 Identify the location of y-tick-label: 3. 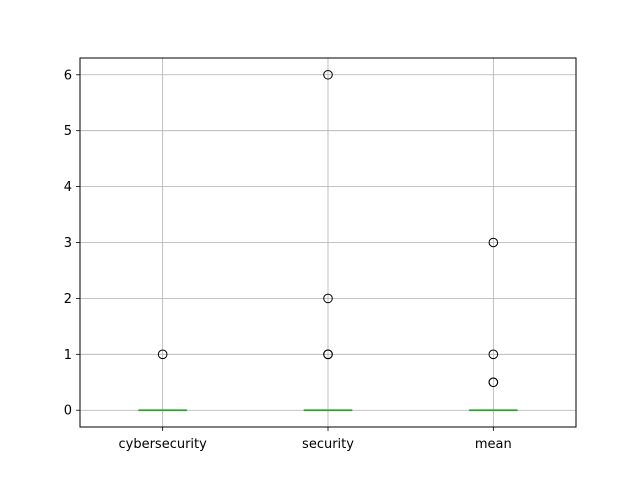
(68, 243).